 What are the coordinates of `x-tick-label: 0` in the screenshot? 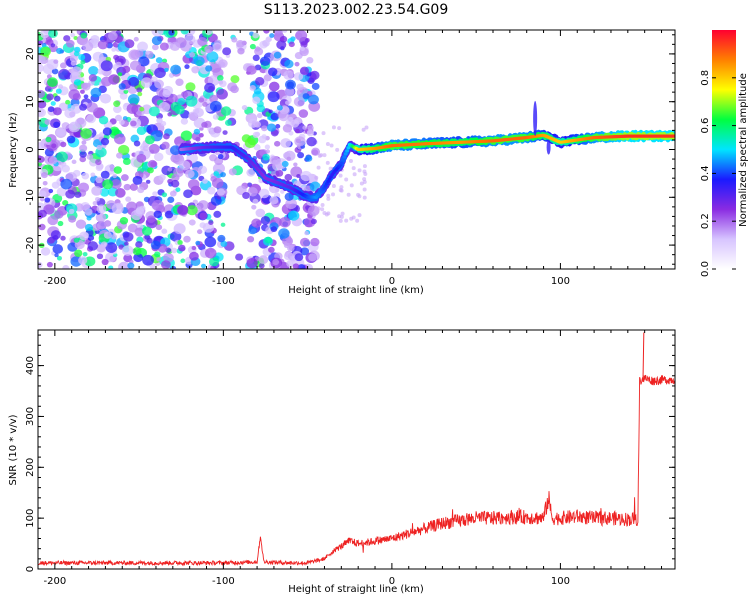 It's located at (392, 581).